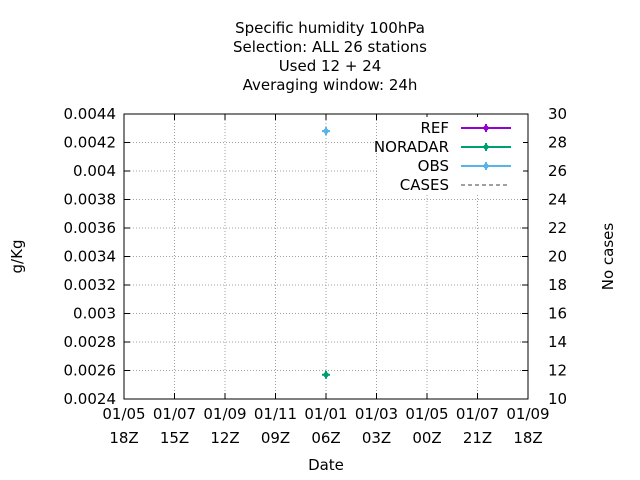  What do you see at coordinates (326, 253) in the screenshot?
I see `data-points` at bounding box center [326, 253].